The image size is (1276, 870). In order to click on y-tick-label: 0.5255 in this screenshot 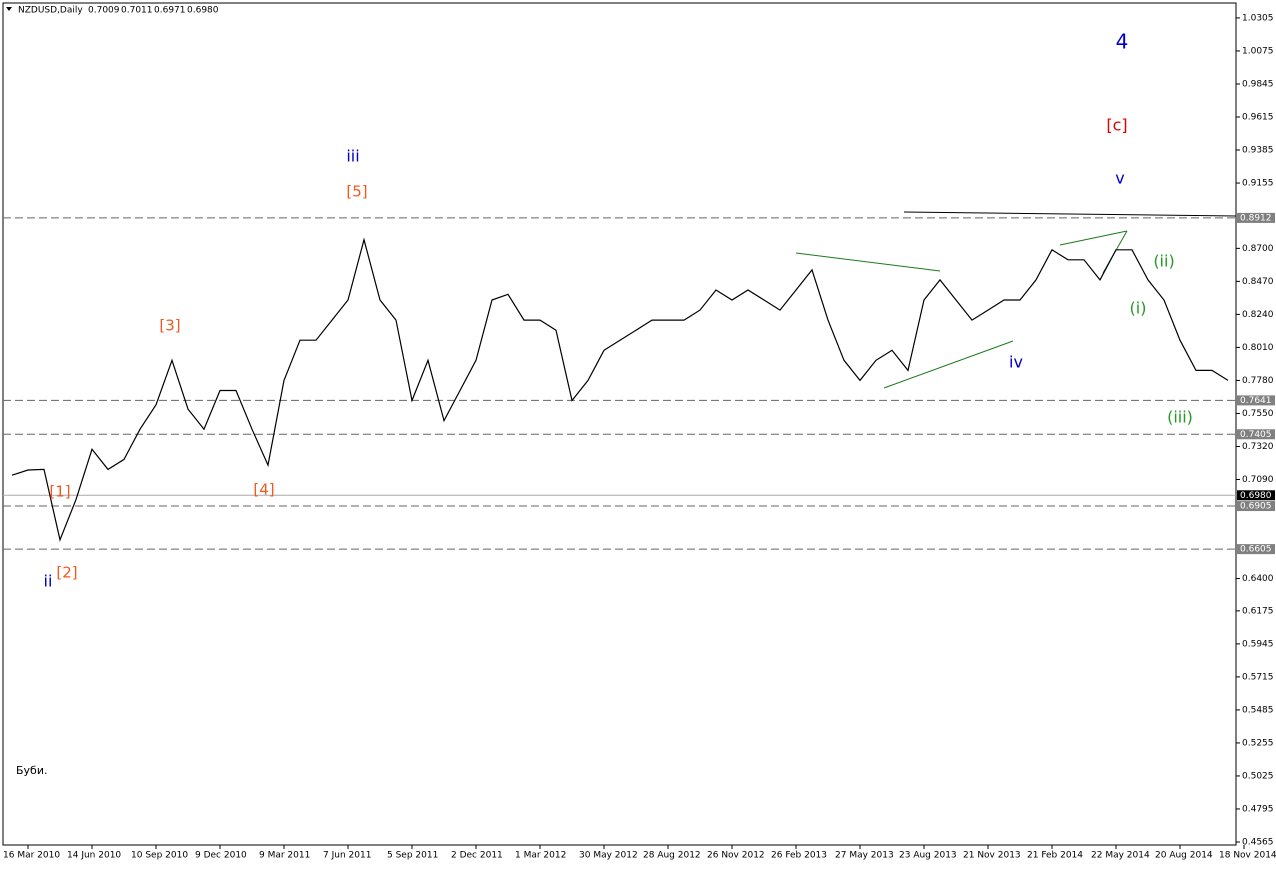, I will do `click(1258, 743)`.